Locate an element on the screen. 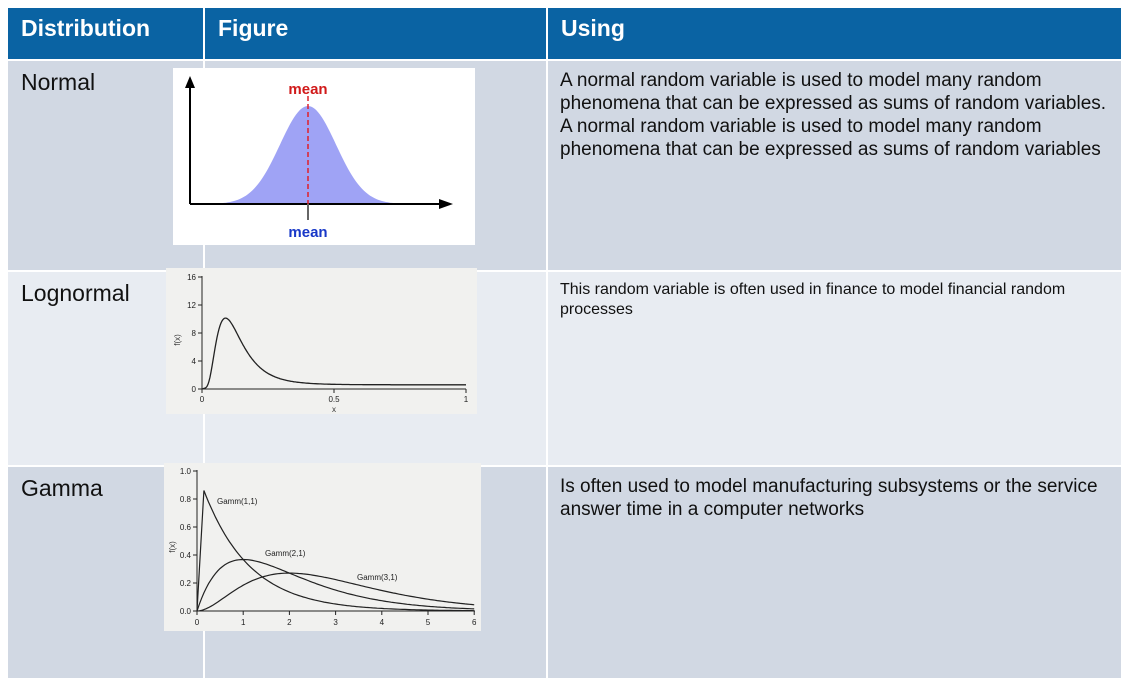 This screenshot has width=1127, height=683. lognormal-y-tick-label: 8 is located at coordinates (194, 333).